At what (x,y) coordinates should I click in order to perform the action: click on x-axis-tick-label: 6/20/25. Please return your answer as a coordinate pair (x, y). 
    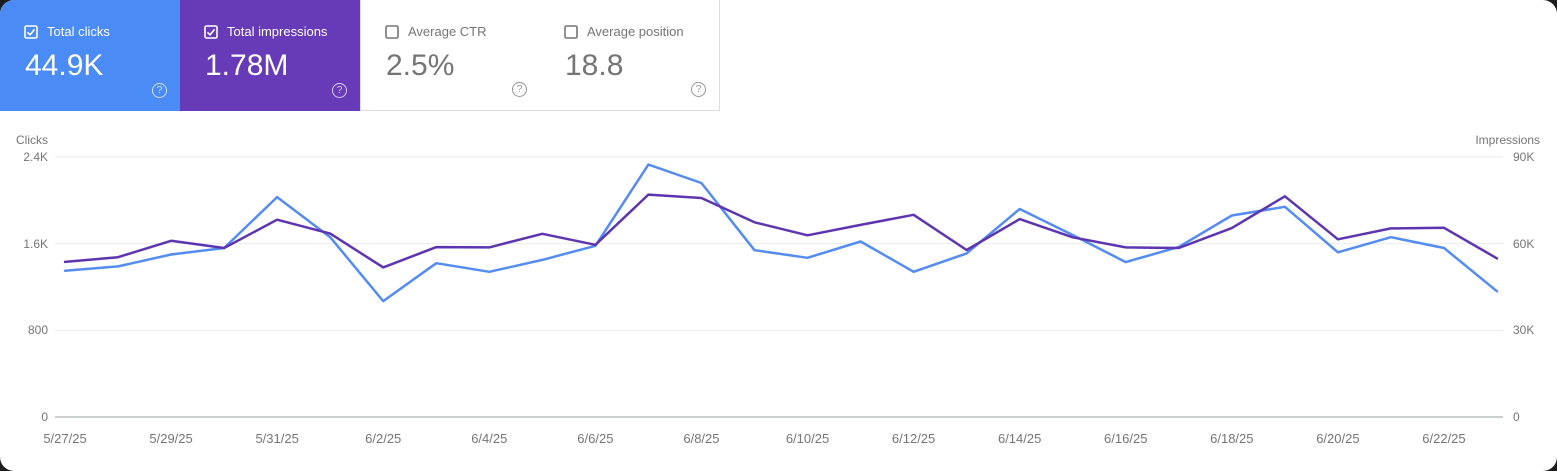
    Looking at the image, I should click on (1338, 438).